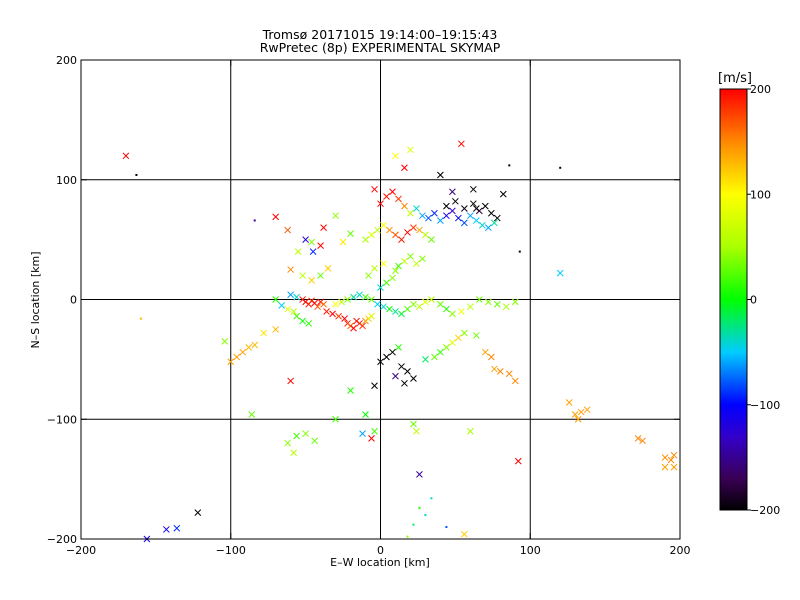 This screenshot has width=800, height=600. Describe the element at coordinates (733, 299) in the screenshot. I see `colorbar-bar` at that location.